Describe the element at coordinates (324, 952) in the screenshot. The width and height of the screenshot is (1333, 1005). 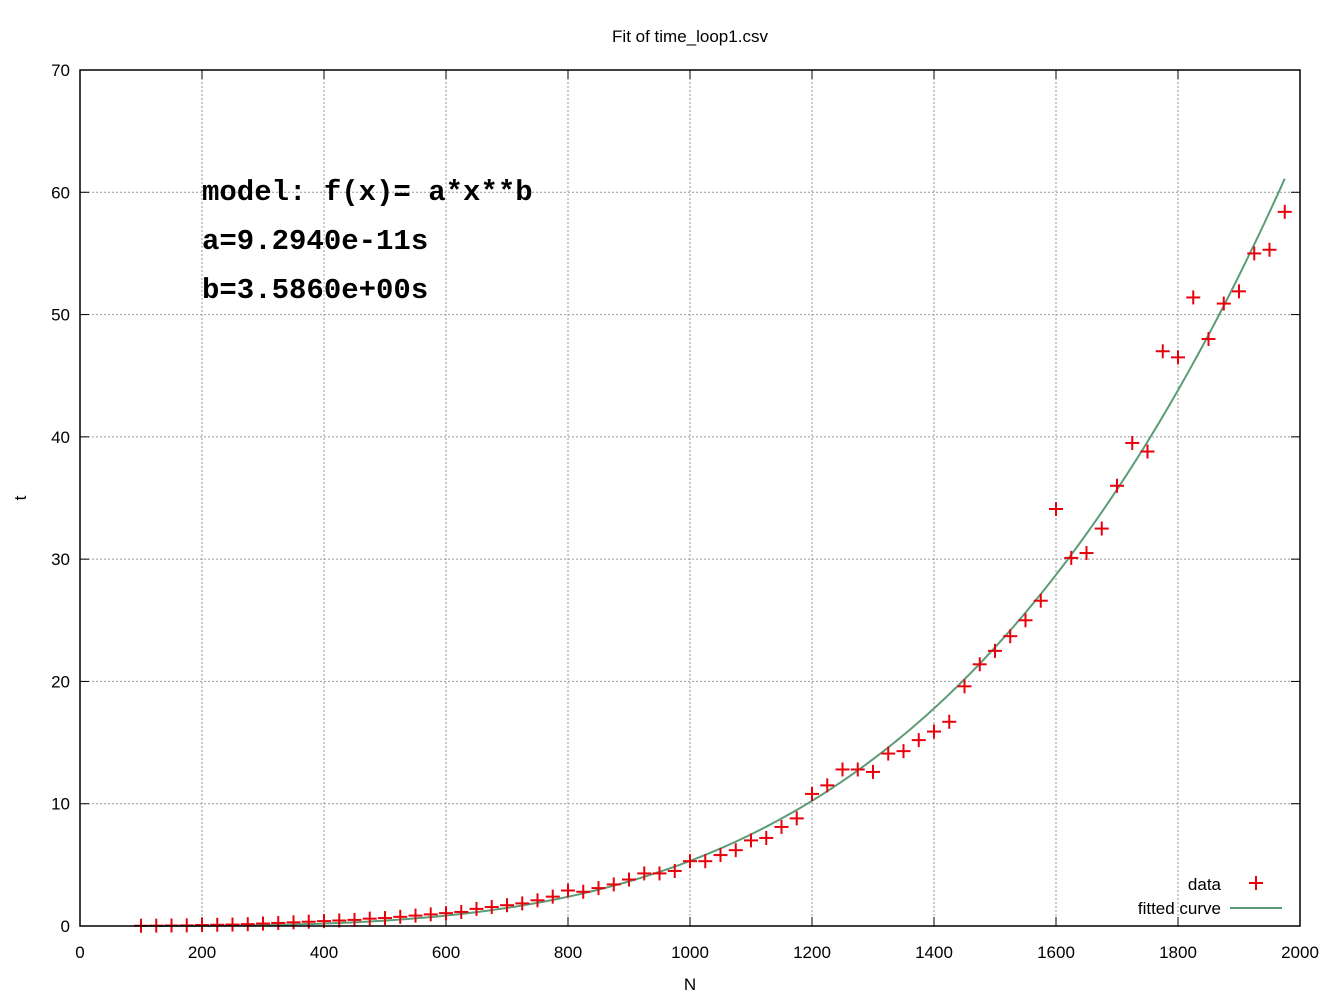
I see `x-tick-label: 400` at that location.